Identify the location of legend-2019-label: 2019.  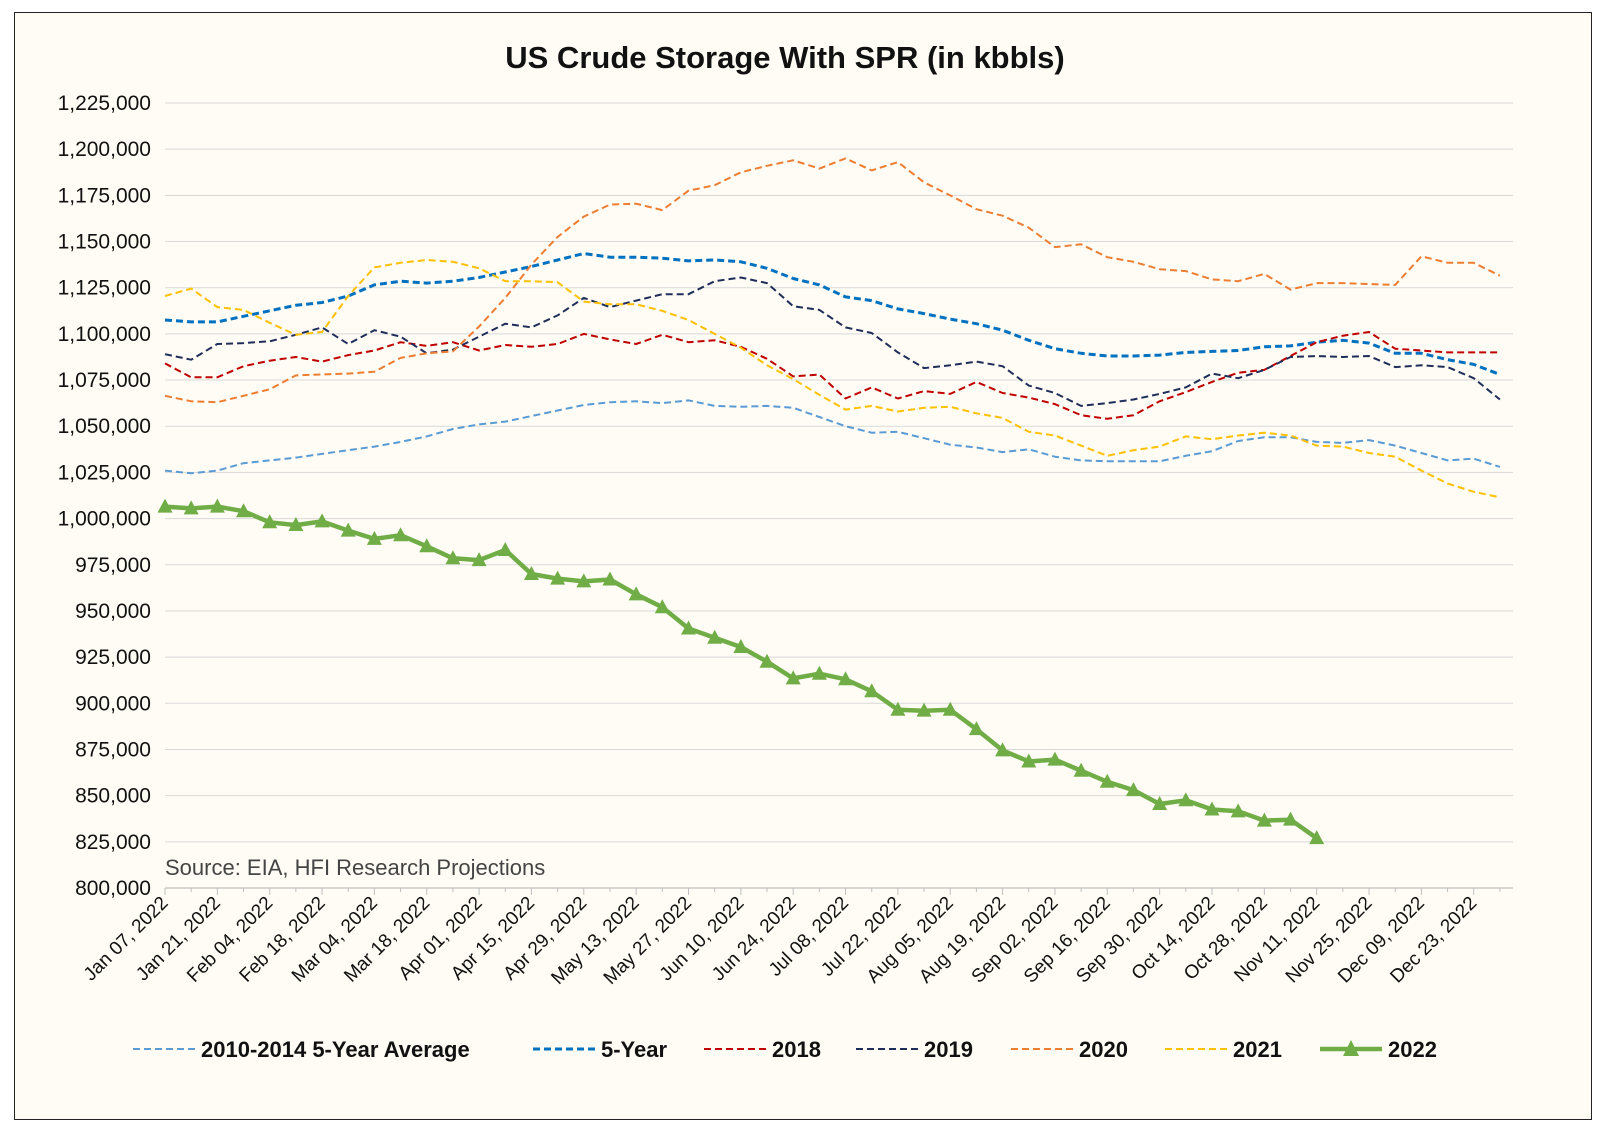
(948, 1049).